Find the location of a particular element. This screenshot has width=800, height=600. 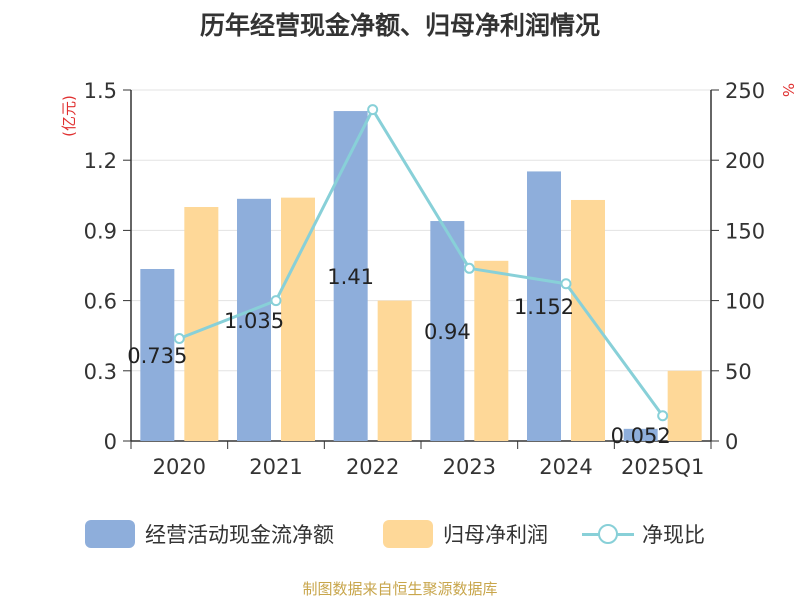

legend: 经营活动现金流净额 归母净利润 净现比 is located at coordinates (400, 534).